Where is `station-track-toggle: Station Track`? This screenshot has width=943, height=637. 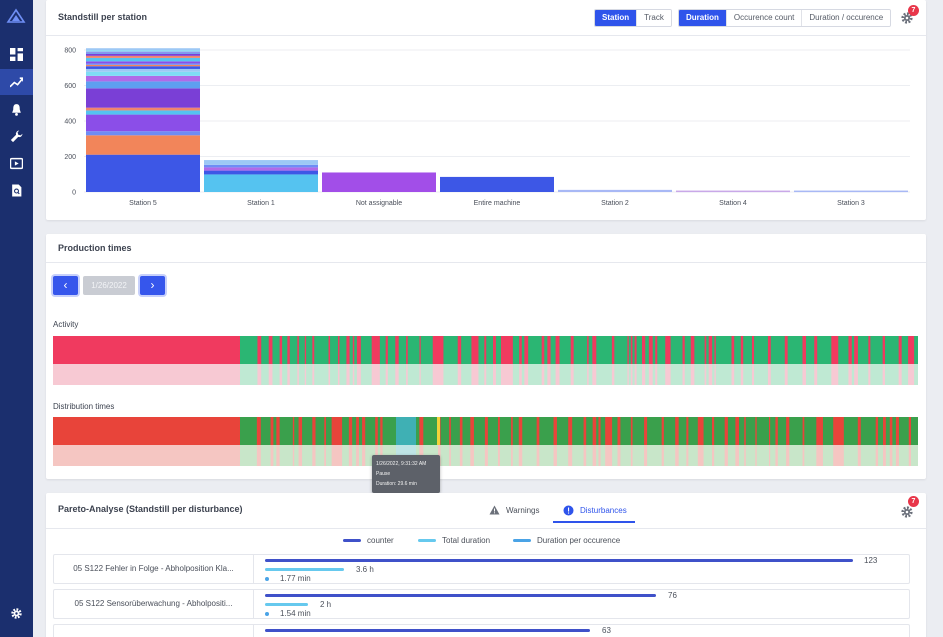
station-track-toggle: Station Track is located at coordinates (633, 18).